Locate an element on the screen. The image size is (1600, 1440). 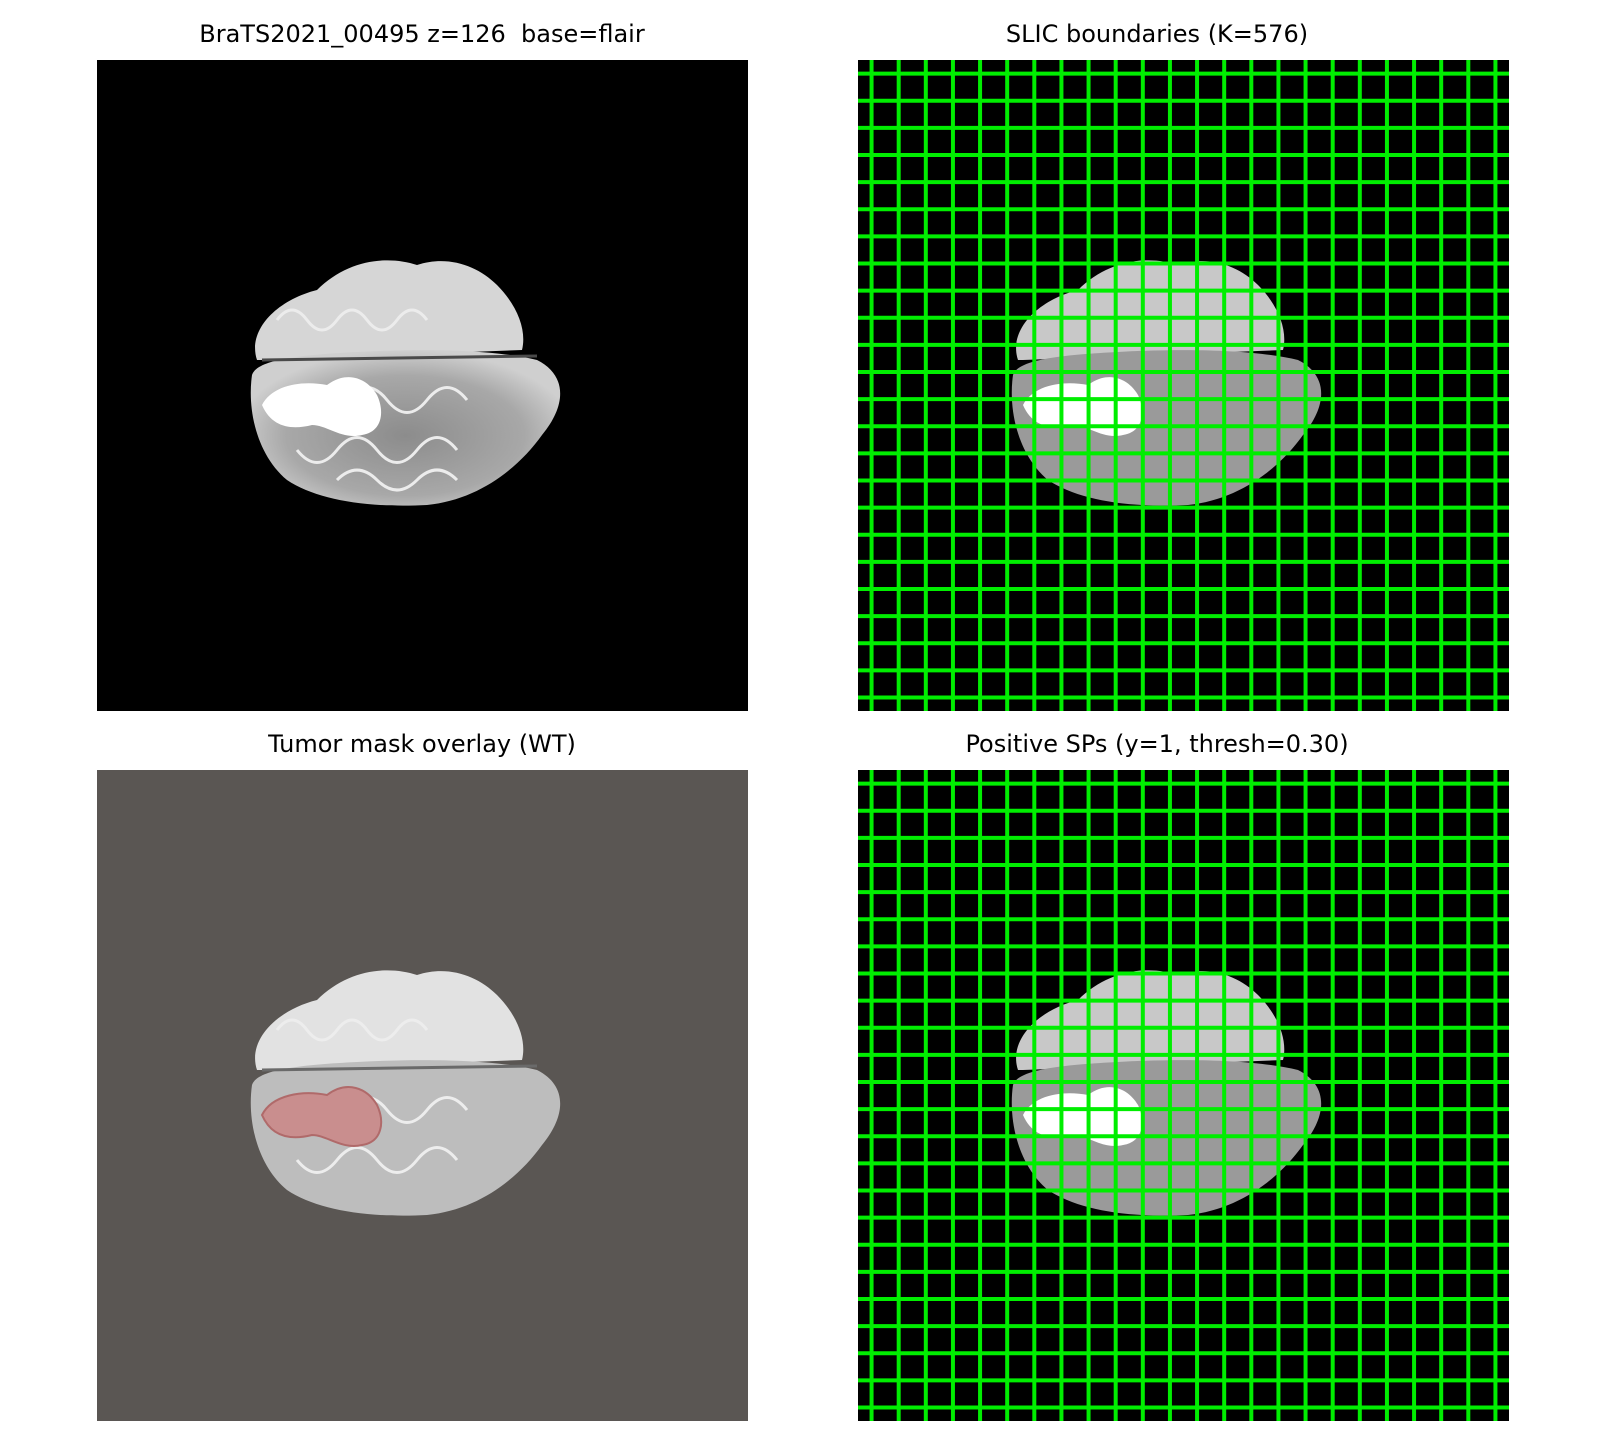
panel-title: SLIC boundaries (K=576) is located at coordinates (1157, 34).